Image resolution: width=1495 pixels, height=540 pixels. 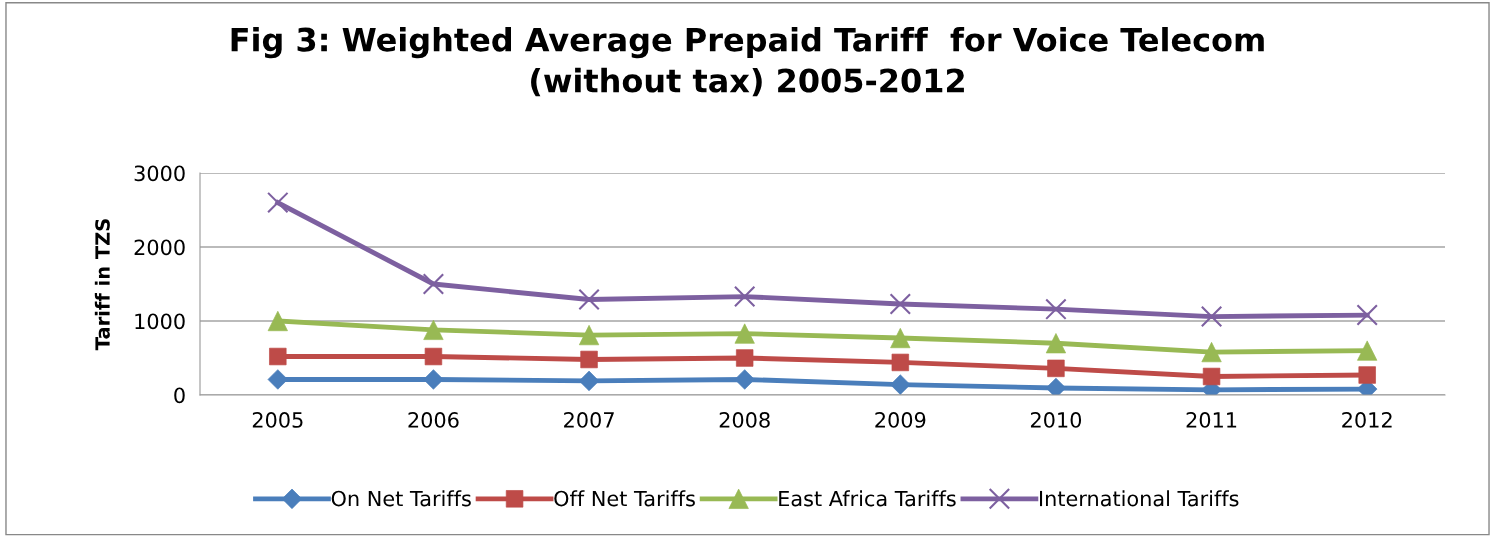 I want to click on y-tick-label: 1000, so click(x=160, y=321).